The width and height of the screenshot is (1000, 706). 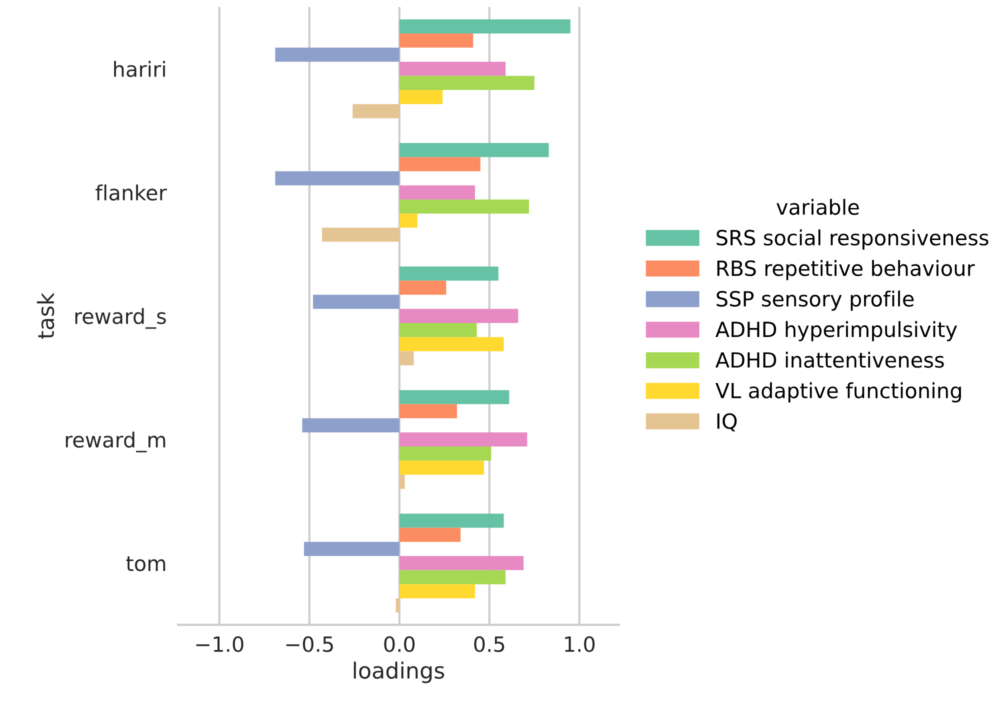 I want to click on x-tick-label: −0.5, so click(x=309, y=644).